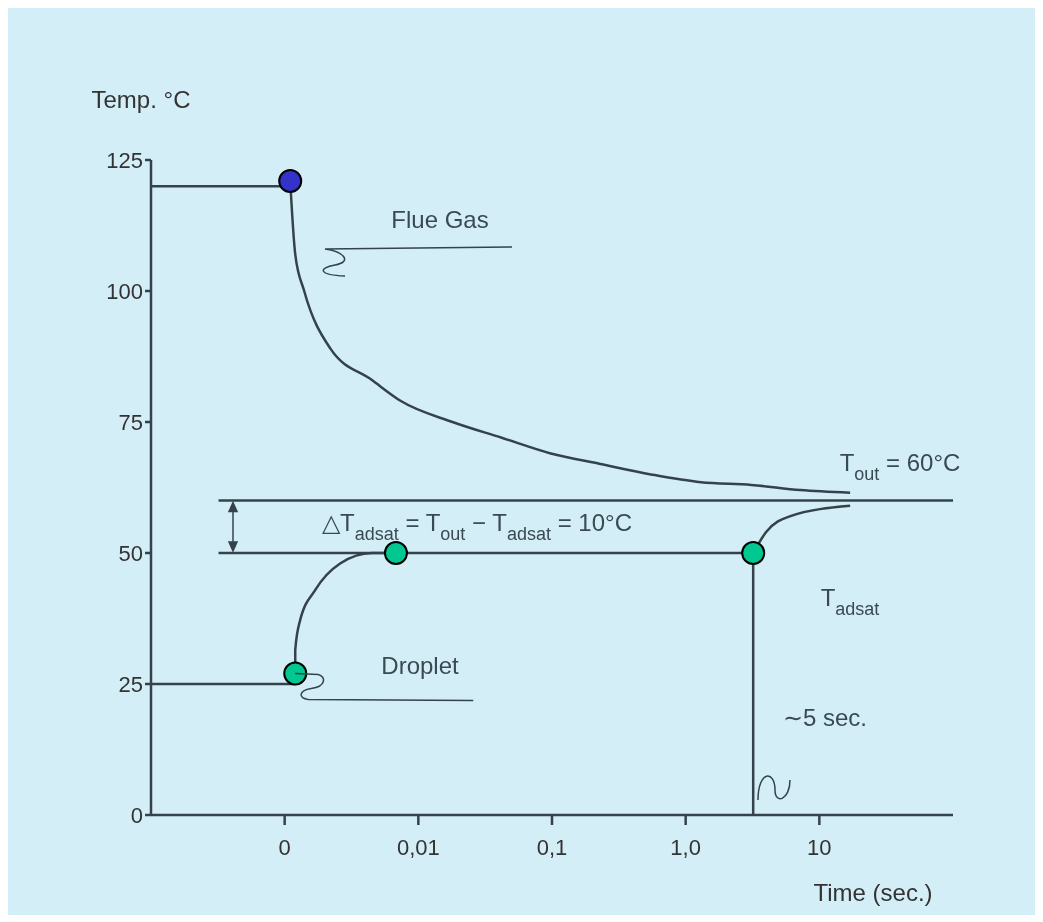 The image size is (1043, 922). Describe the element at coordinates (420, 666) in the screenshot. I see `annotation: Droplet` at that location.